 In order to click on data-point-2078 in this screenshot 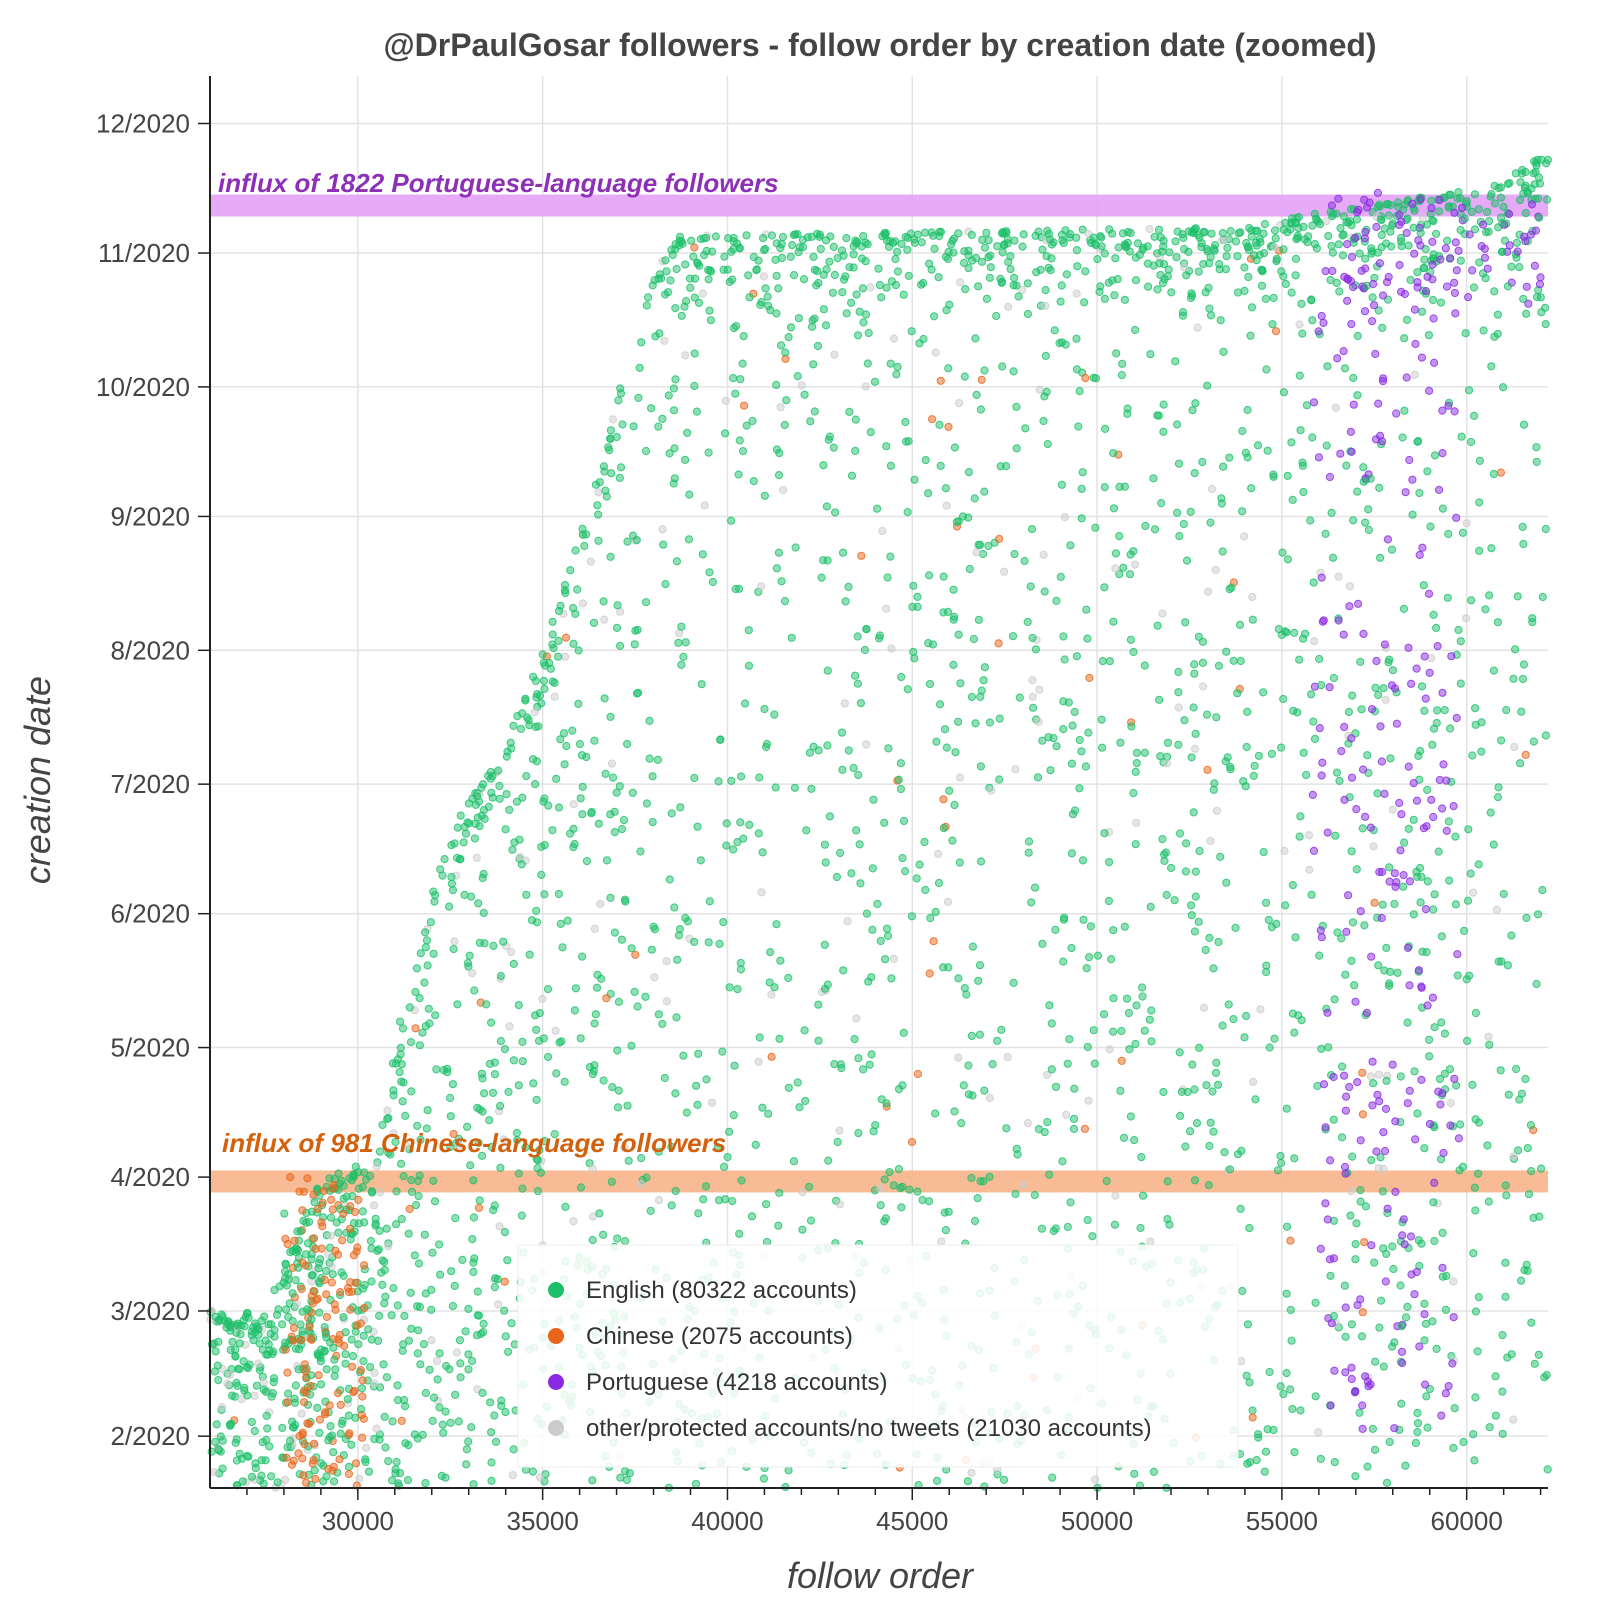, I will do `click(1427, 790)`.